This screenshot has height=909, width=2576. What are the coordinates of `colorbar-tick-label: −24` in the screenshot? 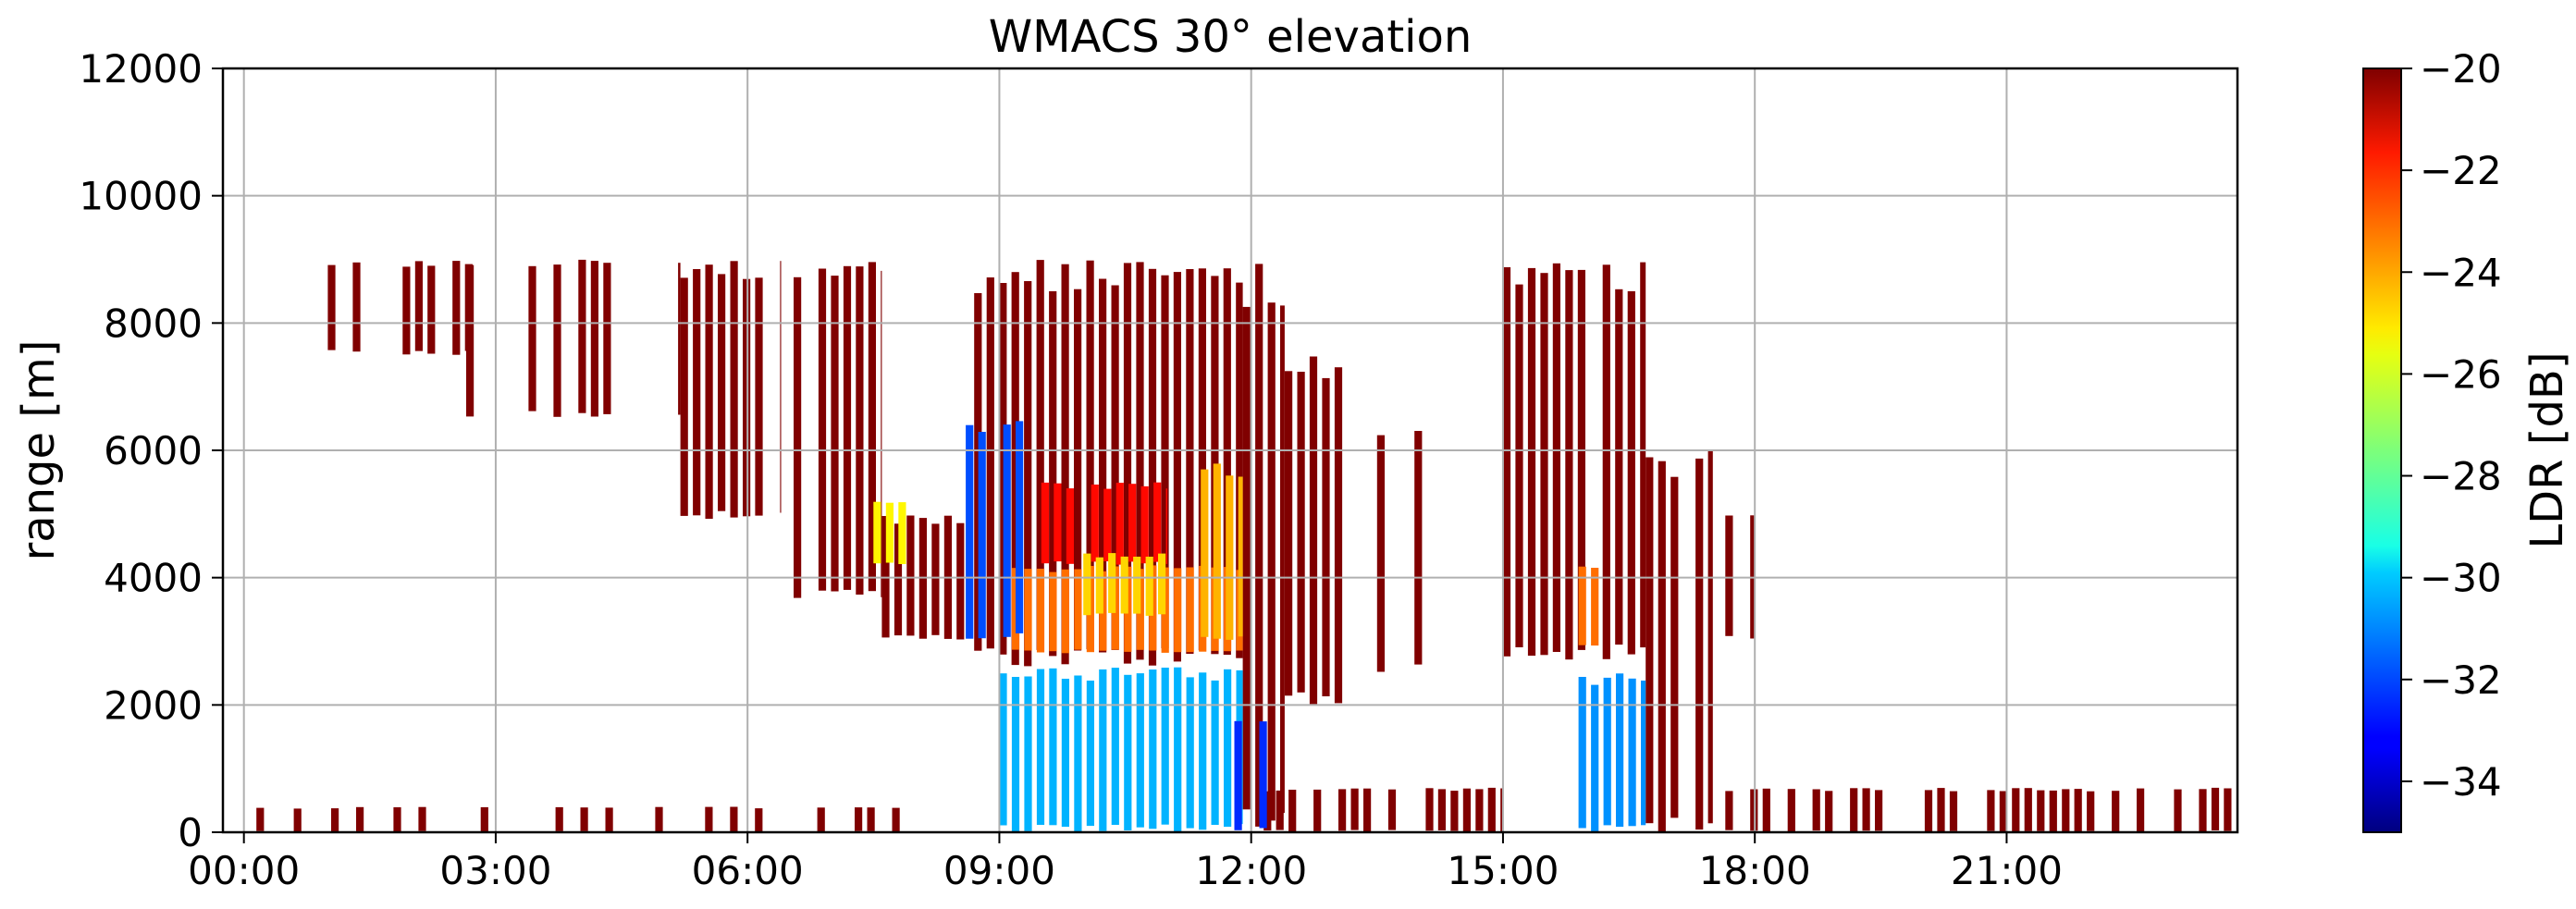 It's located at (2461, 272).